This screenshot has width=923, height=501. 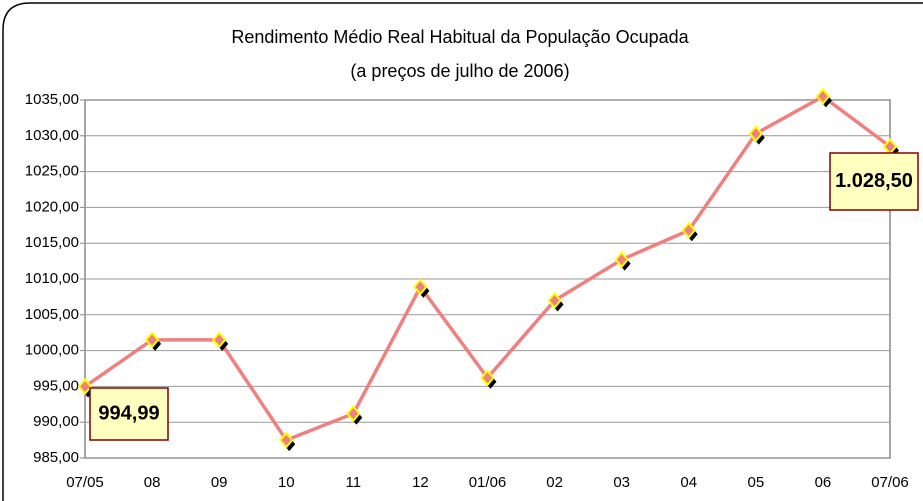 What do you see at coordinates (354, 482) in the screenshot?
I see `x-tick-label: 11` at bounding box center [354, 482].